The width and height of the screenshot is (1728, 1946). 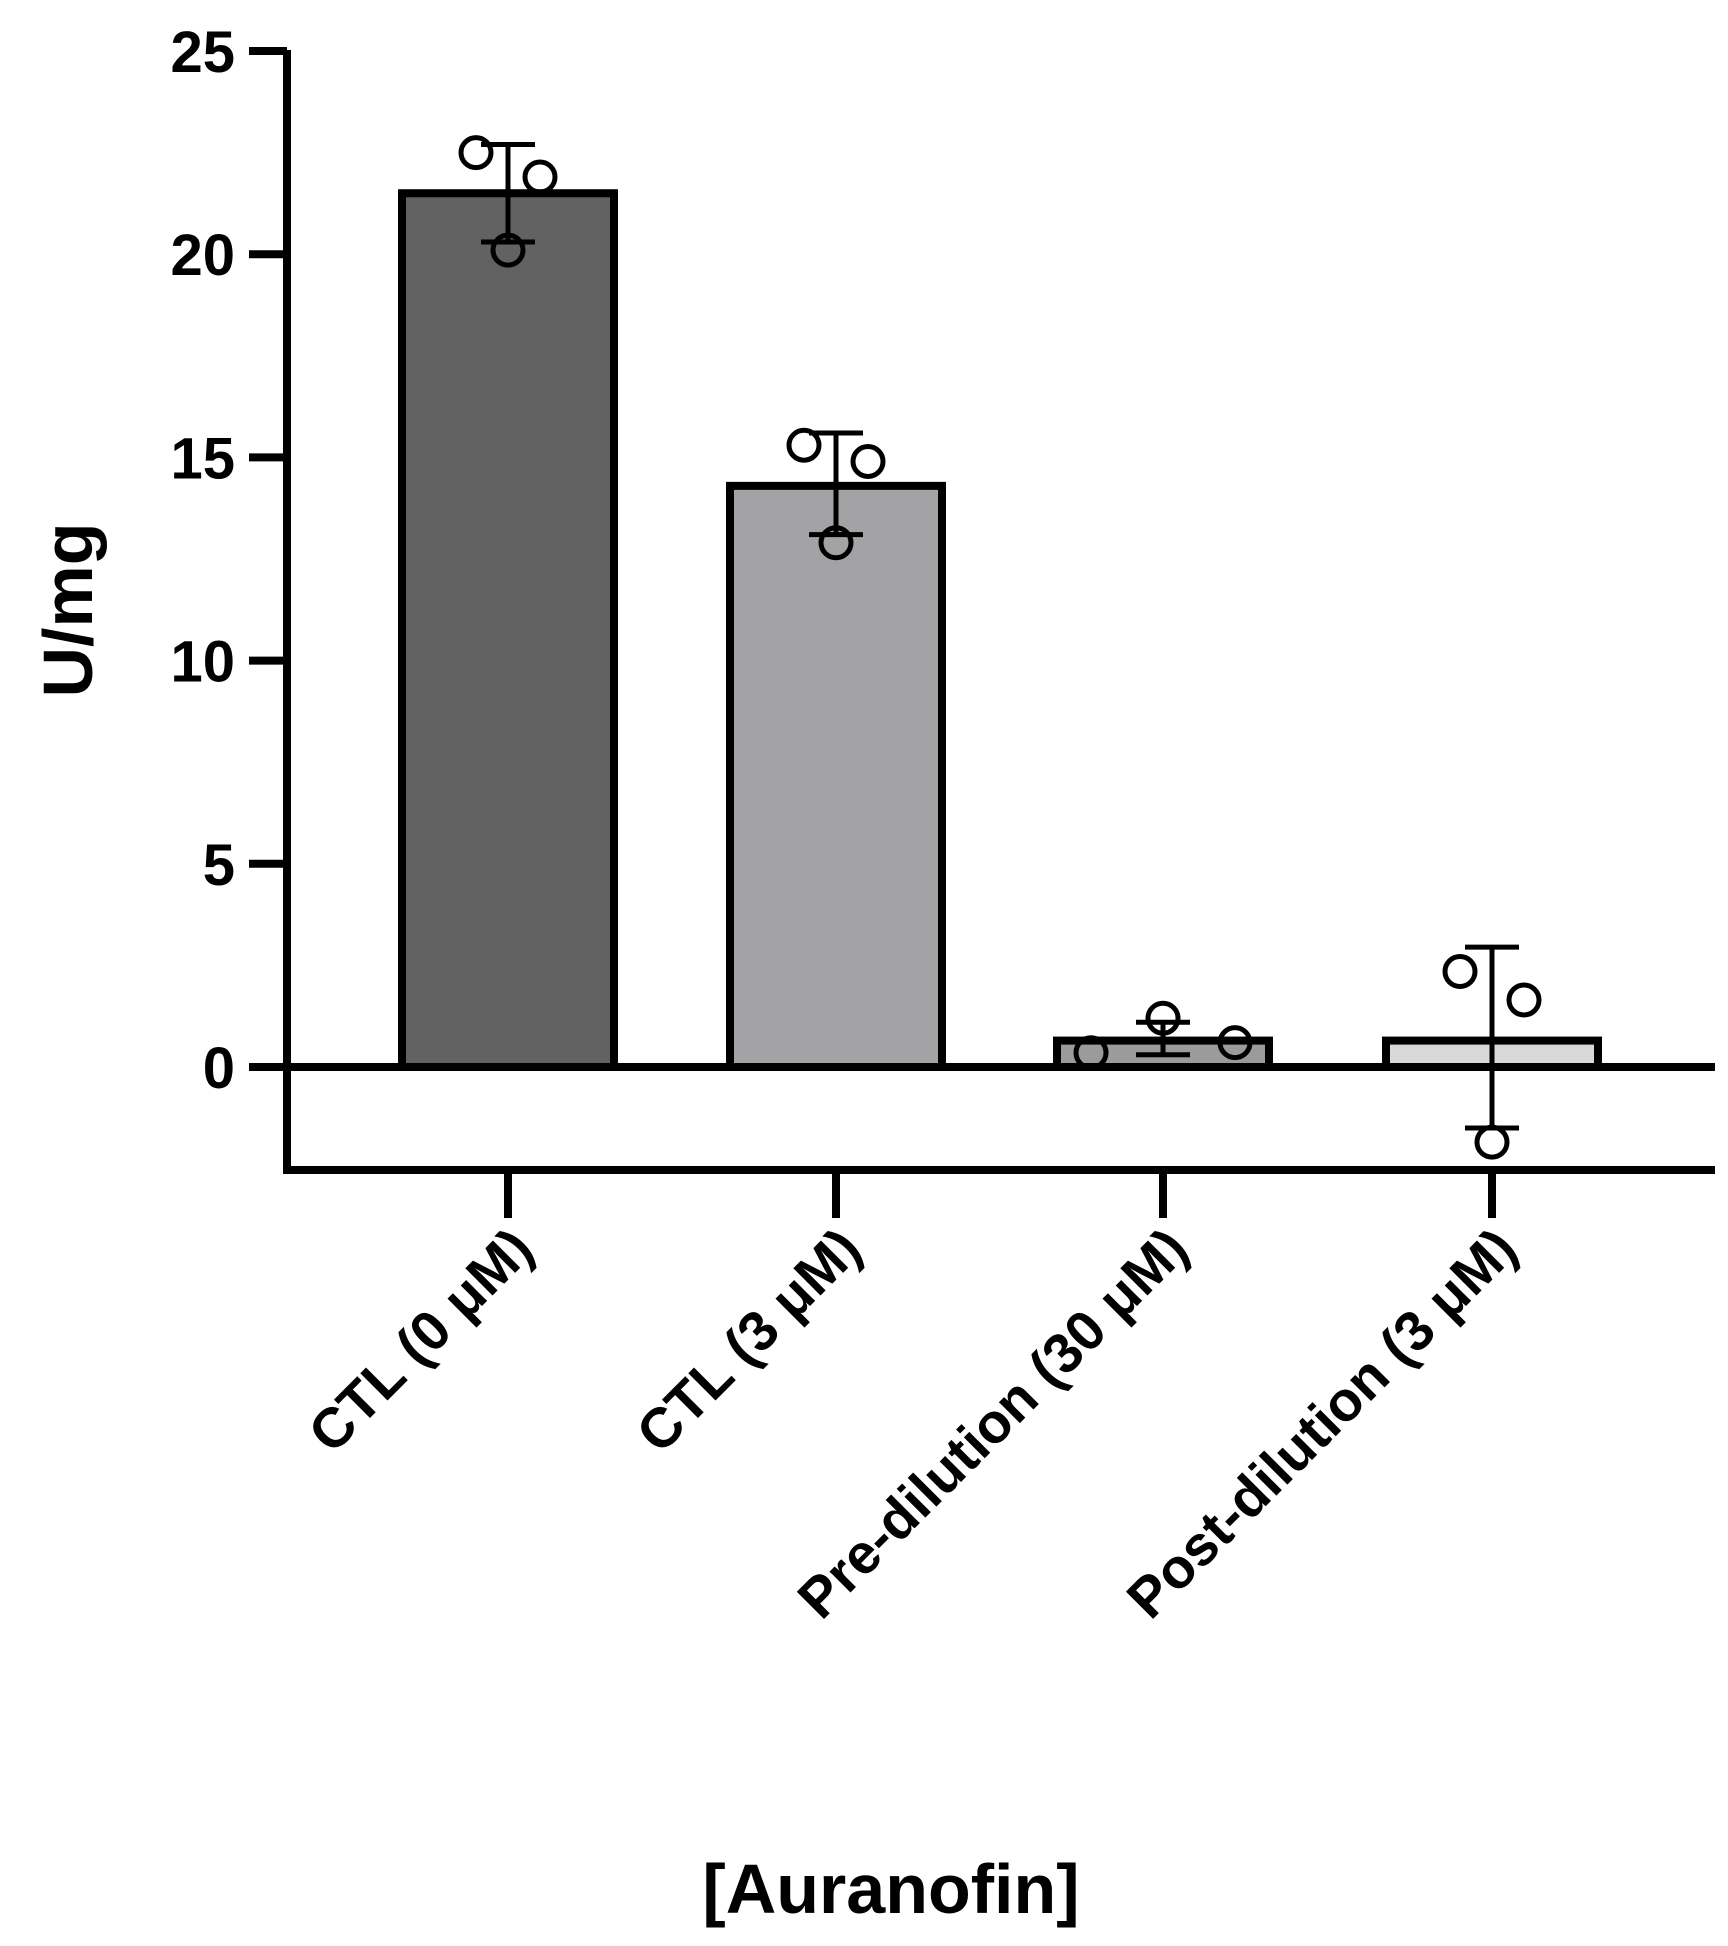 What do you see at coordinates (420, 1340) in the screenshot?
I see `x-tick-label: CTL (0 μM)` at bounding box center [420, 1340].